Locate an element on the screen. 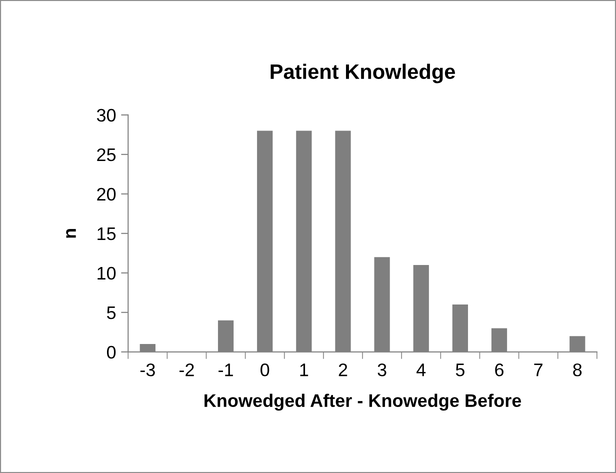  y-tick-label: 30 is located at coordinates (106, 115).